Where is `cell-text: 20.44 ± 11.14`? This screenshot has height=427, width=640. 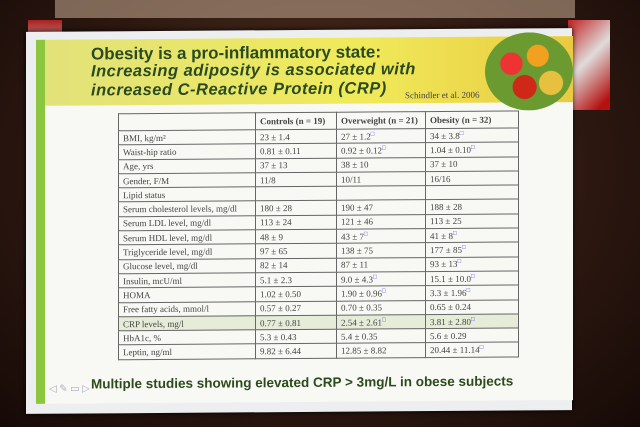
cell-text: 20.44 ± 11.14 is located at coordinates (455, 350).